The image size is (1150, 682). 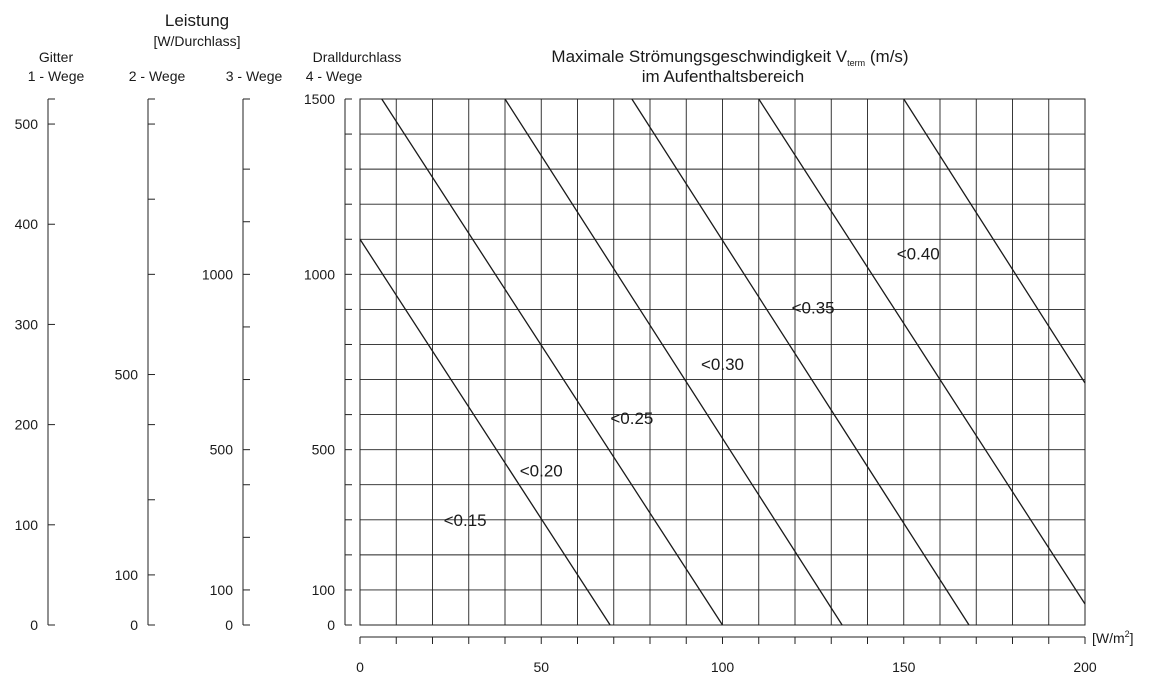 What do you see at coordinates (1132, 638) in the screenshot?
I see `x-axis-label-close: ]` at bounding box center [1132, 638].